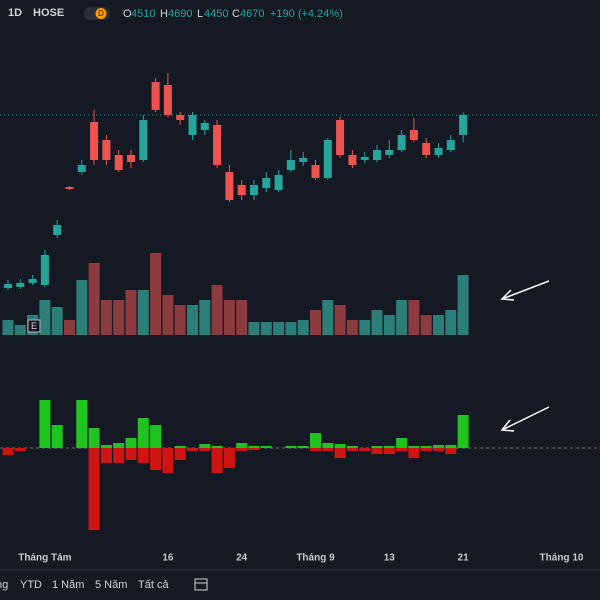 The height and width of the screenshot is (600, 600). I want to click on open-value: 4510, so click(143, 14).